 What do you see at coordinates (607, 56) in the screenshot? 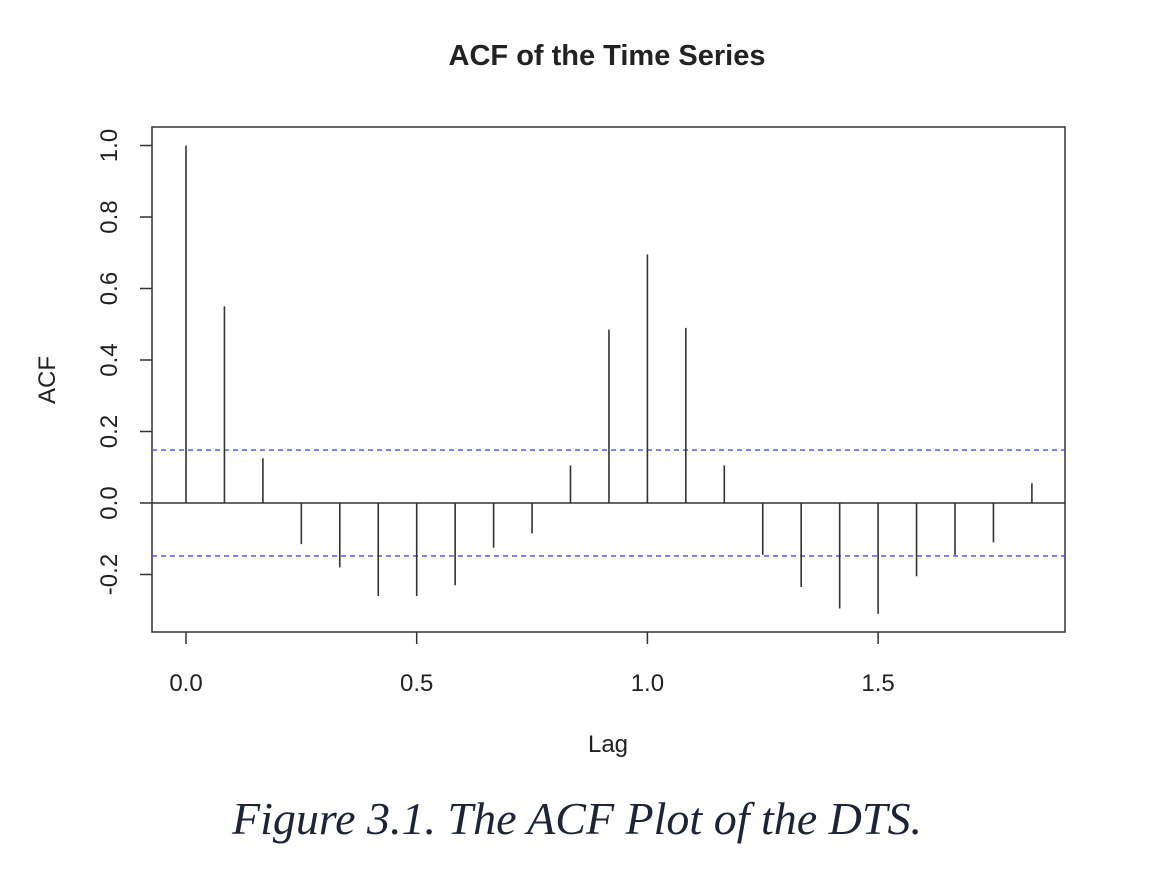
I see `chart-title: ACF of the Time Series` at bounding box center [607, 56].